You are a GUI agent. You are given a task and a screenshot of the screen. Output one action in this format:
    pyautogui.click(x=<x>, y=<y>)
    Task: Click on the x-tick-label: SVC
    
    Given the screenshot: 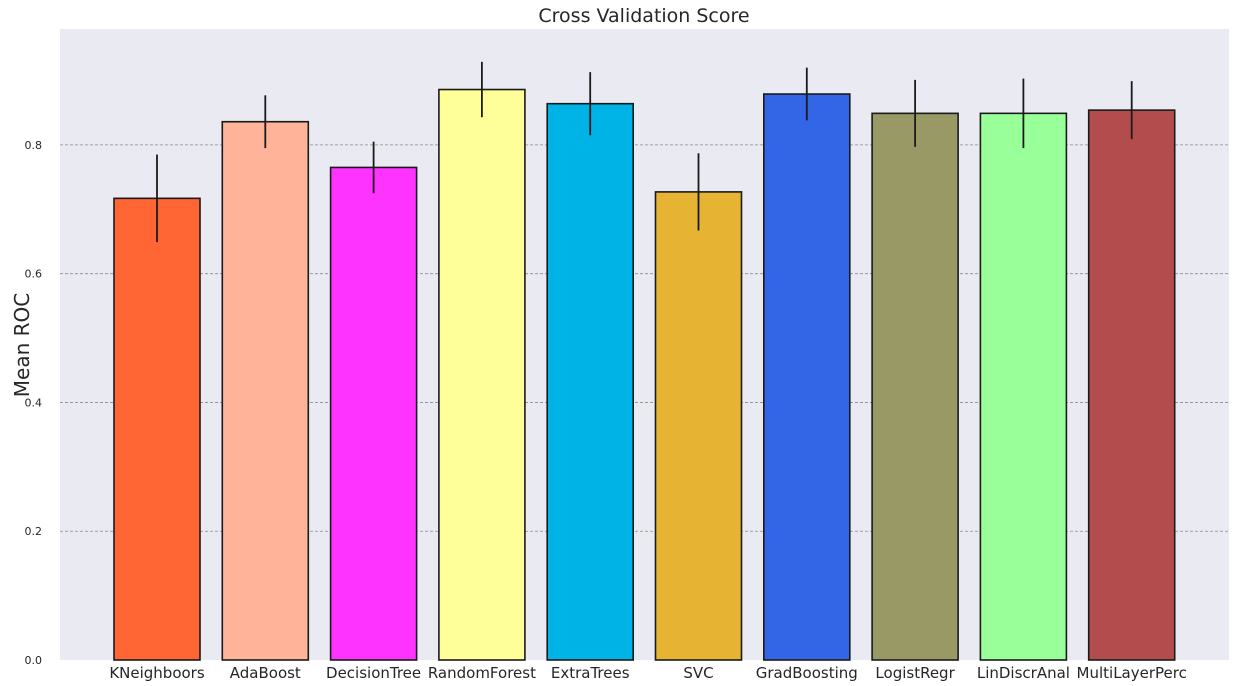 What is the action you would take?
    pyautogui.click(x=698, y=673)
    